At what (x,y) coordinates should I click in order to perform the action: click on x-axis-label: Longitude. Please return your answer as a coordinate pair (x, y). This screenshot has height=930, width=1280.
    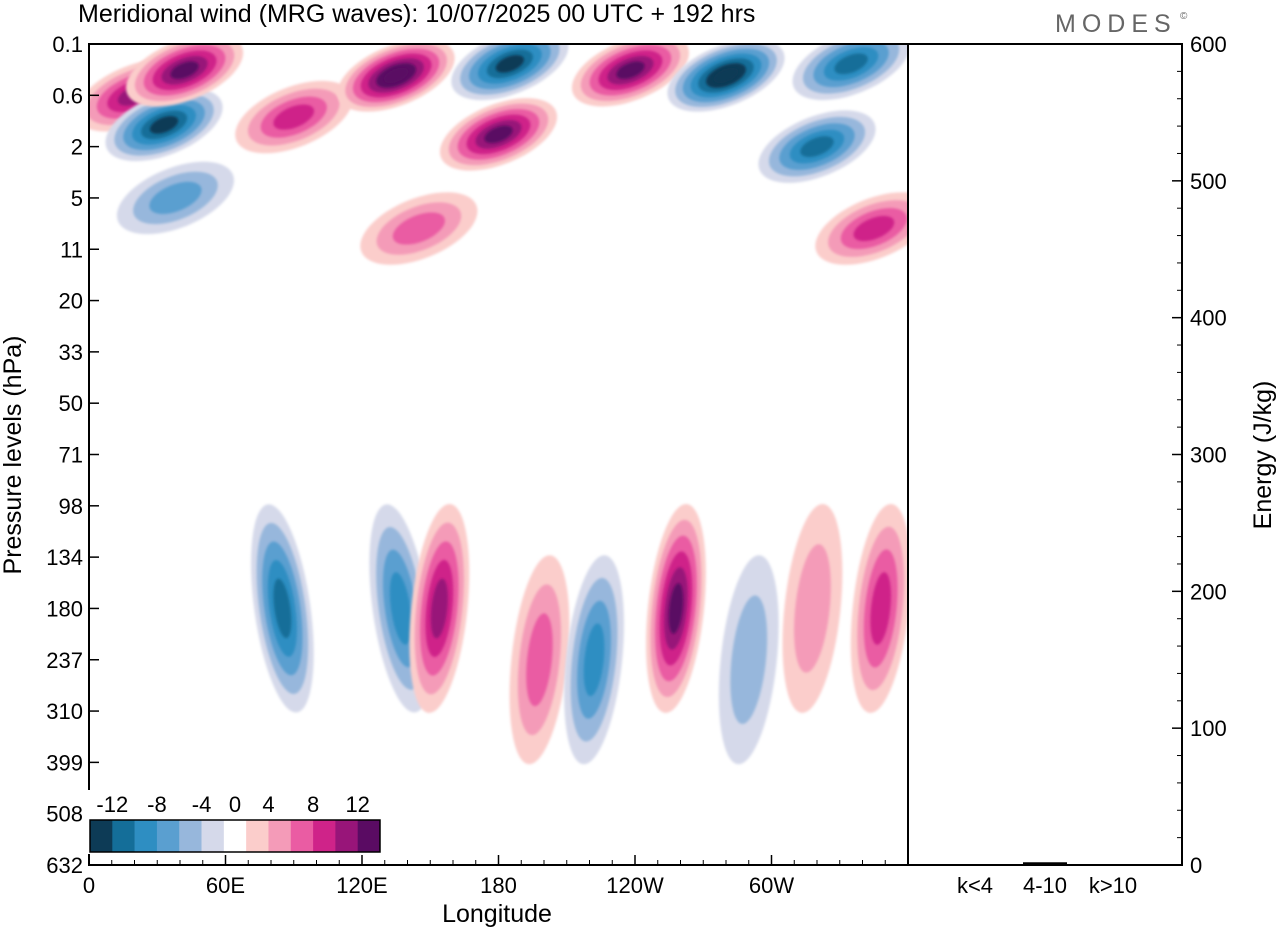
    Looking at the image, I should click on (497, 914).